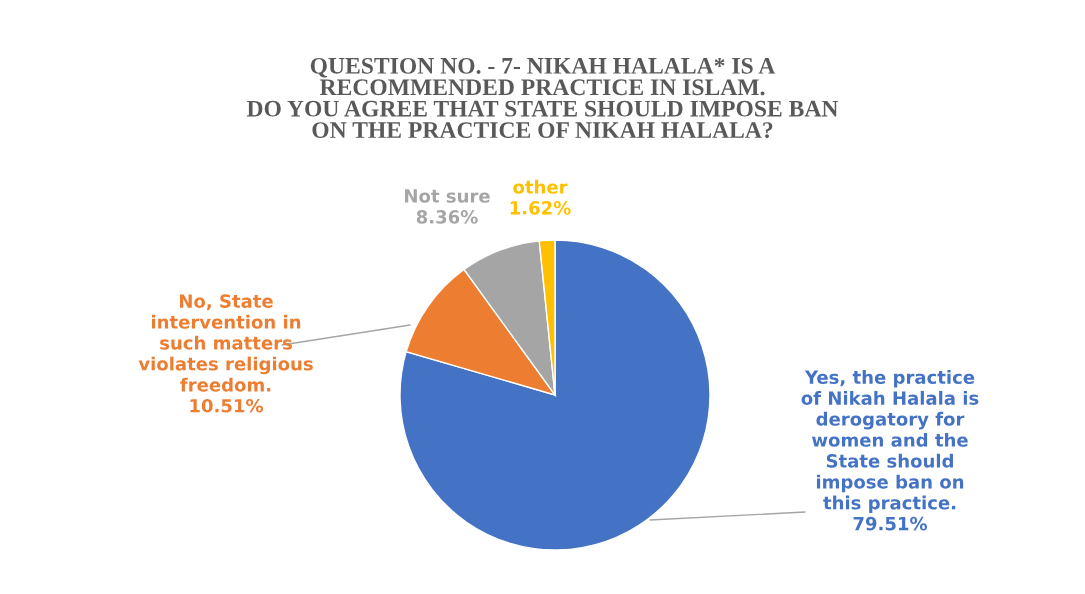 This screenshot has height=594, width=1085. I want to click on chart-title: QUESTION NO. - 7- NIKAH HALALA* IS A RECOMMENDED PRACTICE IN ISLAM. DO YOU AGREE THAT STATE SHOULD IMPOSE BAN ON THE PRACTICE OF NIKAH HALALA?, so click(542, 98).